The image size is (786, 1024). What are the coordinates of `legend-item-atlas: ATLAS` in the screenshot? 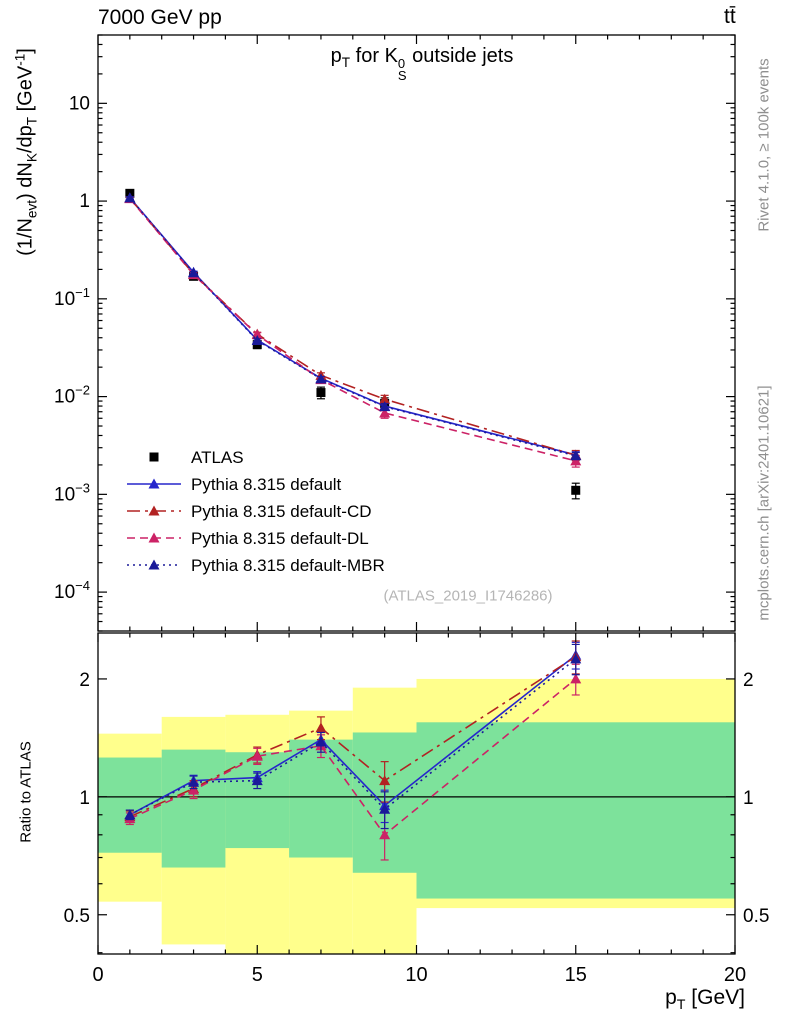 It's located at (196, 457).